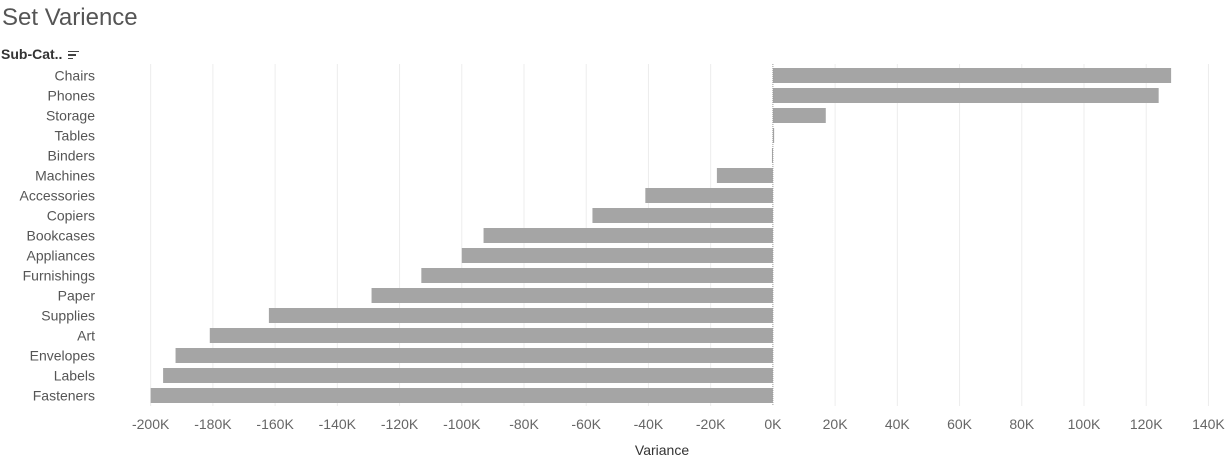 The height and width of the screenshot is (461, 1226). What do you see at coordinates (400, 424) in the screenshot?
I see `x-tick-label: -120K` at bounding box center [400, 424].